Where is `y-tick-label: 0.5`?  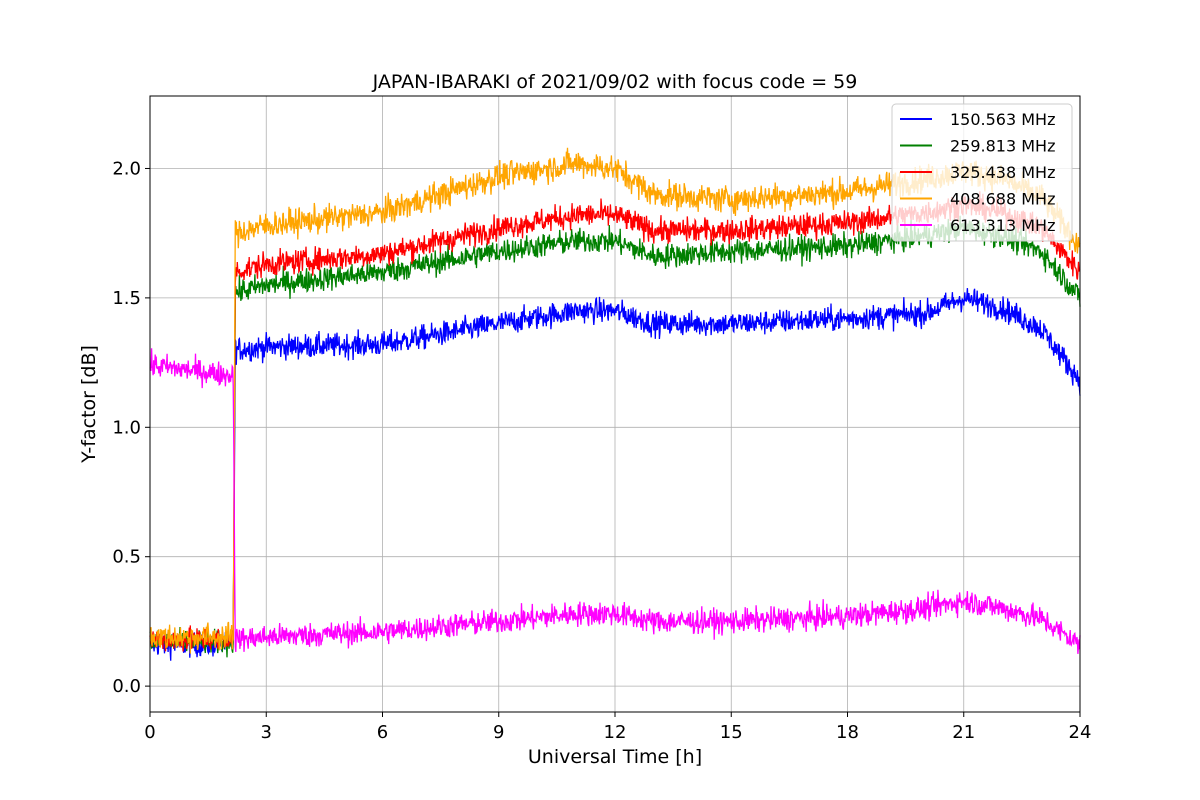
y-tick-label: 0.5 is located at coordinates (126, 557).